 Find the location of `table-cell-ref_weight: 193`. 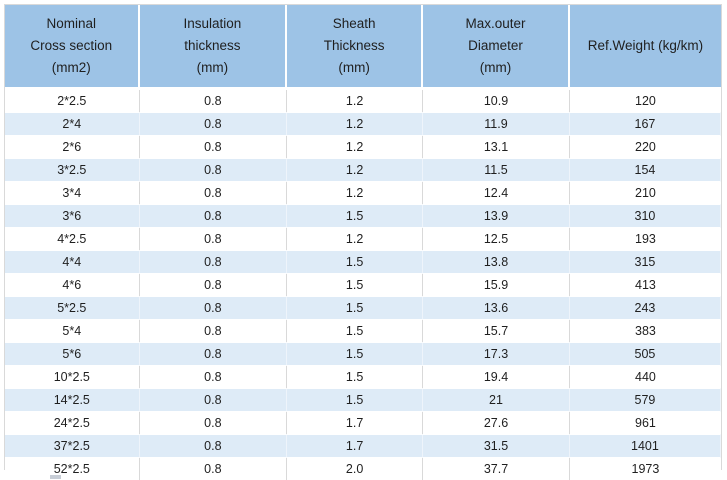

table-cell-ref_weight: 193 is located at coordinates (645, 239).